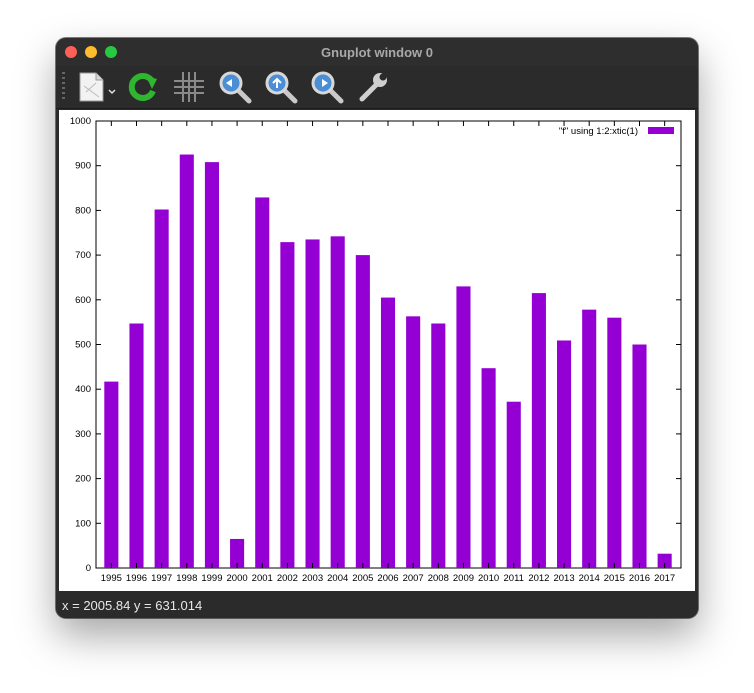  I want to click on settings-button, so click(373, 87).